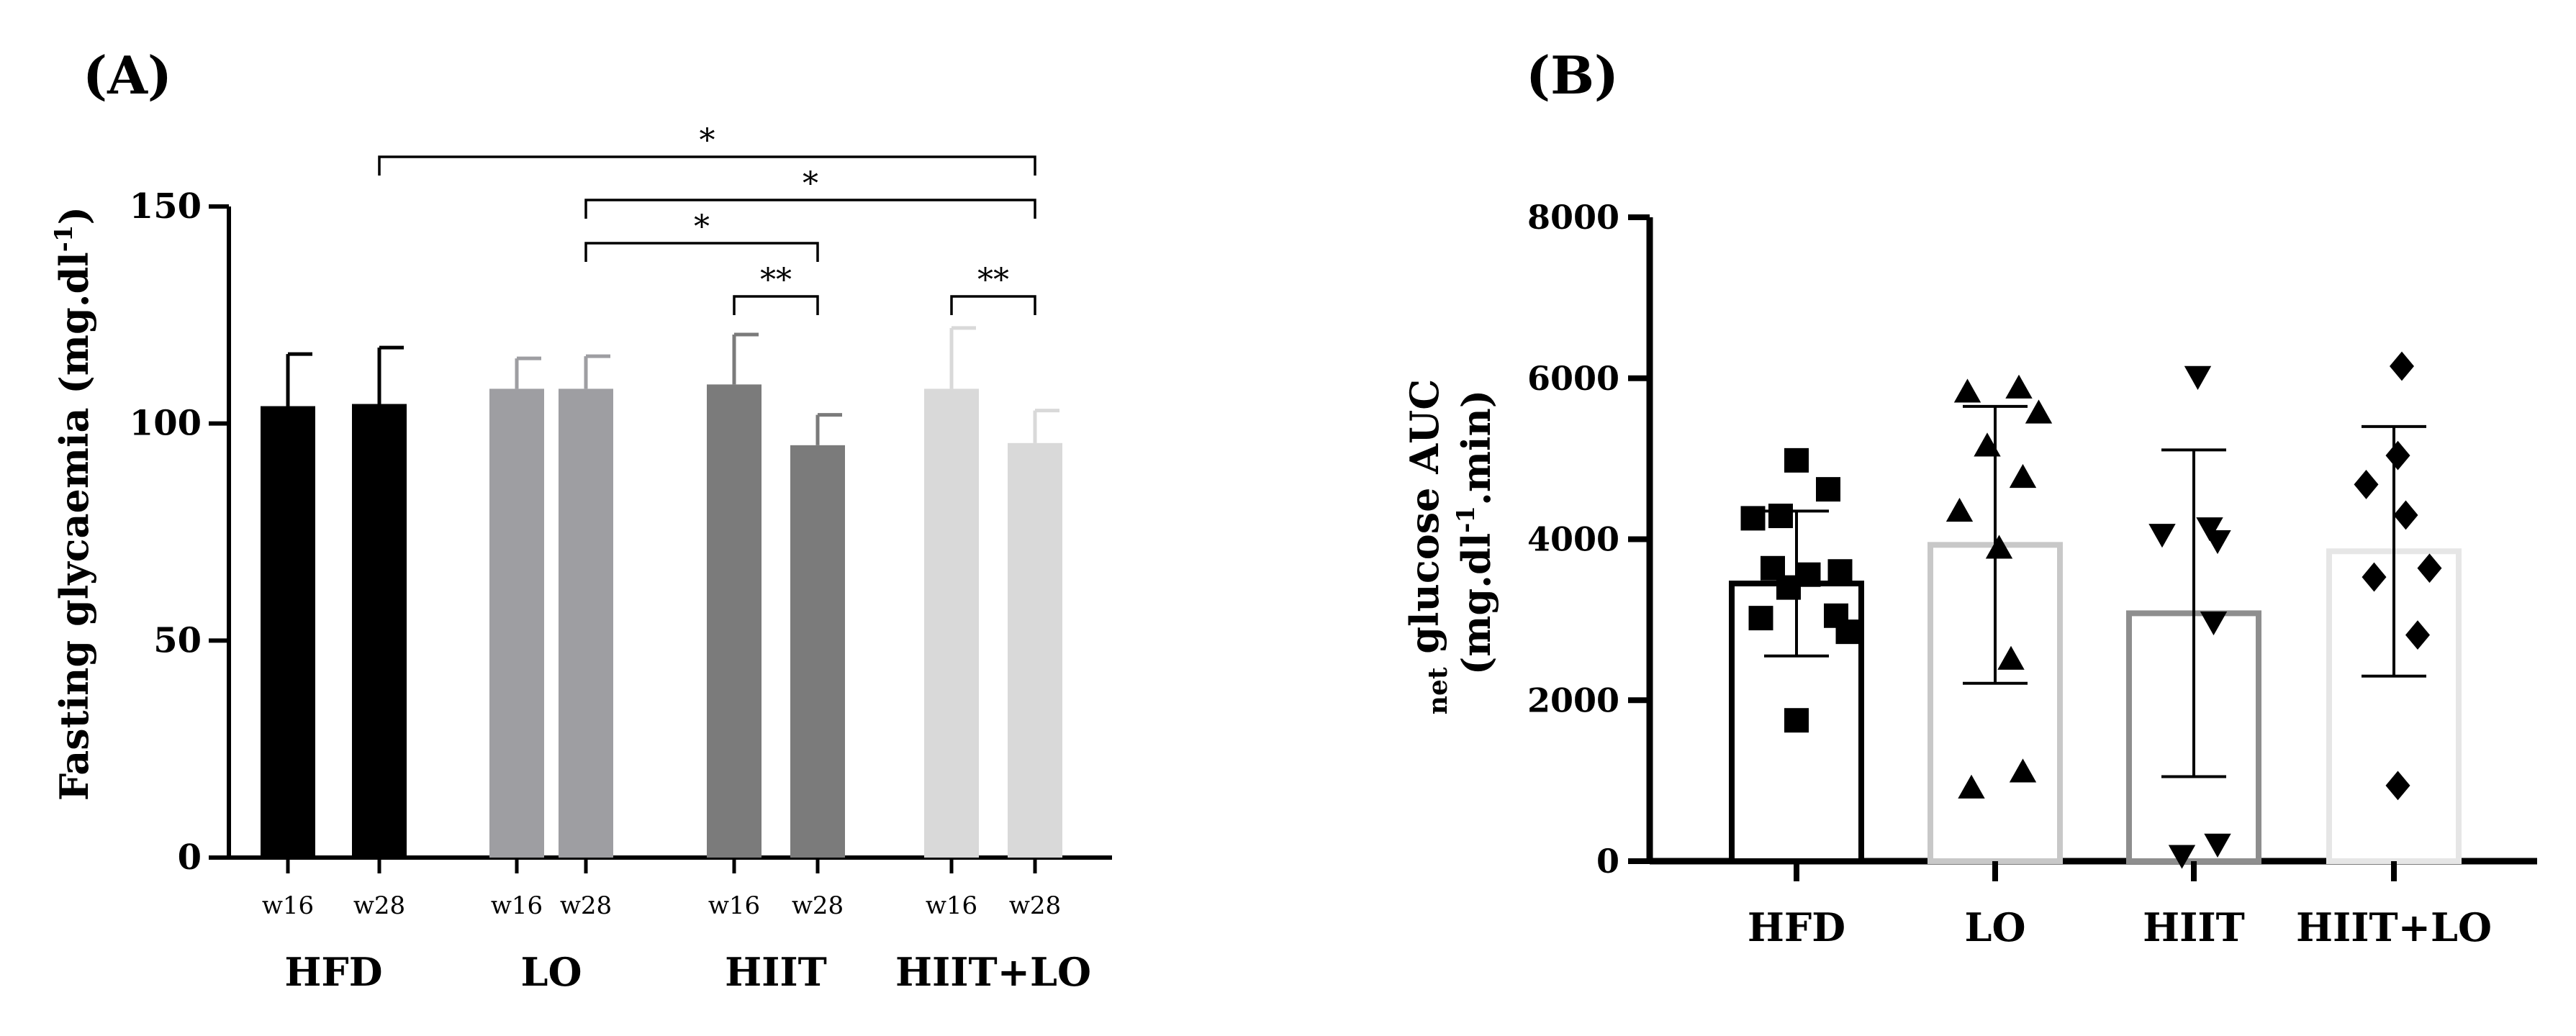 Image resolution: width=2576 pixels, height=1036 pixels. I want to click on panel-a-ylabel-end: ), so click(74, 216).